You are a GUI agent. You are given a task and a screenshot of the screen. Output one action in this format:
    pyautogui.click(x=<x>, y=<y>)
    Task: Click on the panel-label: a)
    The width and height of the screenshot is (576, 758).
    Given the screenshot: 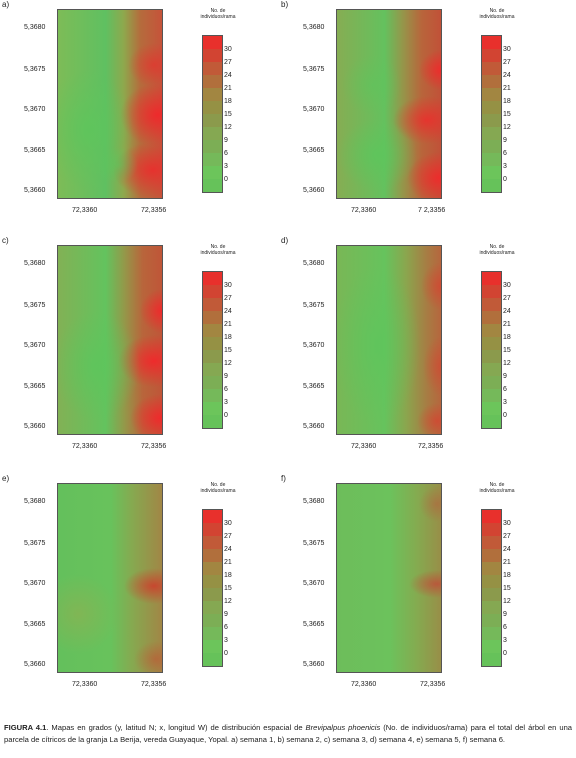 What is the action you would take?
    pyautogui.click(x=6, y=4)
    